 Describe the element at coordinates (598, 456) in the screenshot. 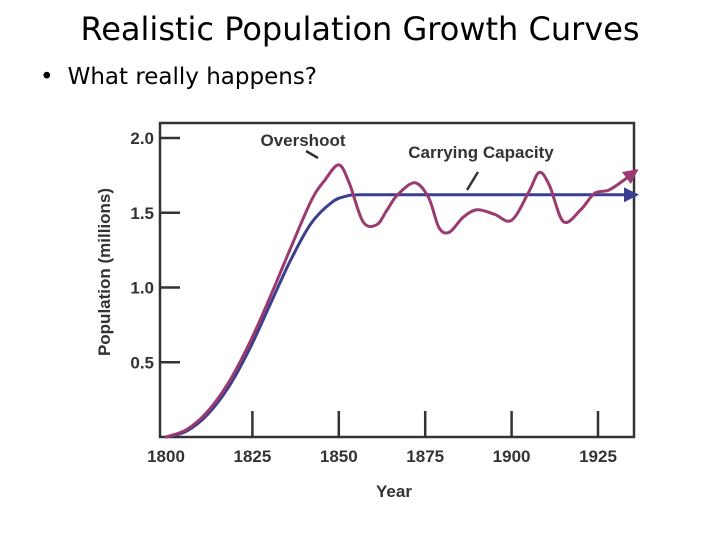

I see `x-tick-label: 1925` at that location.